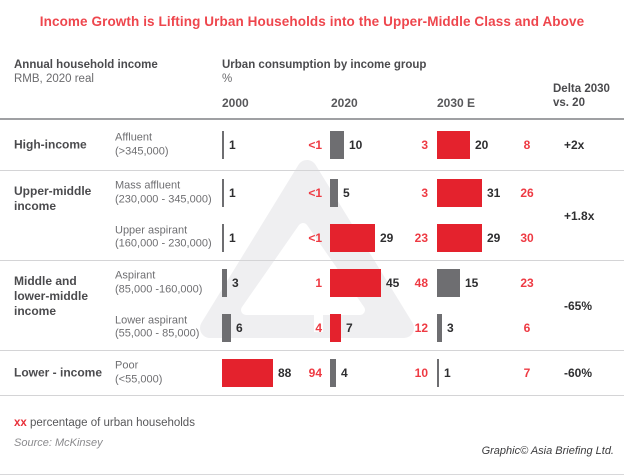 The width and height of the screenshot is (624, 475). What do you see at coordinates (142, 151) in the screenshot?
I see `segment-range: (>345,000)` at bounding box center [142, 151].